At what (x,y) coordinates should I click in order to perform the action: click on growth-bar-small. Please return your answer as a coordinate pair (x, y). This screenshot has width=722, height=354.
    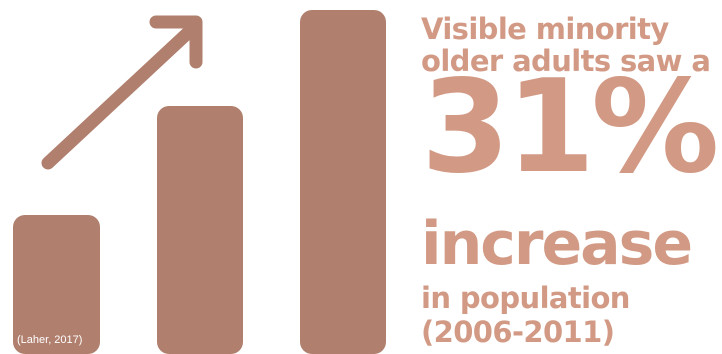
    Looking at the image, I should click on (56, 284).